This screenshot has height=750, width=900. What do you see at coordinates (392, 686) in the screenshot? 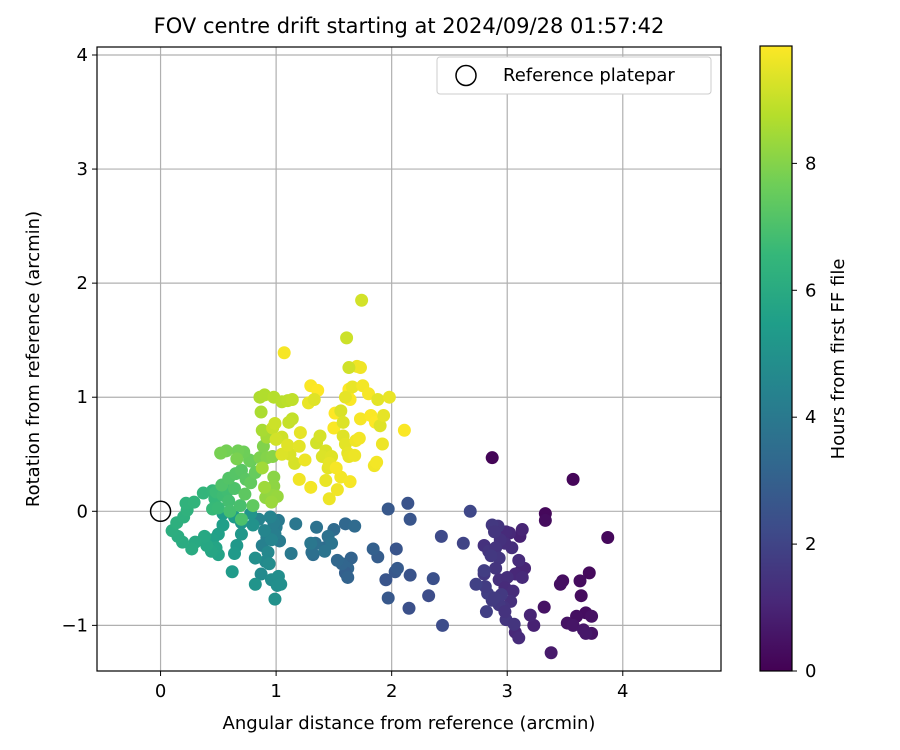
I see `x-axis-ticks: 0 1 2 3 4` at bounding box center [392, 686].